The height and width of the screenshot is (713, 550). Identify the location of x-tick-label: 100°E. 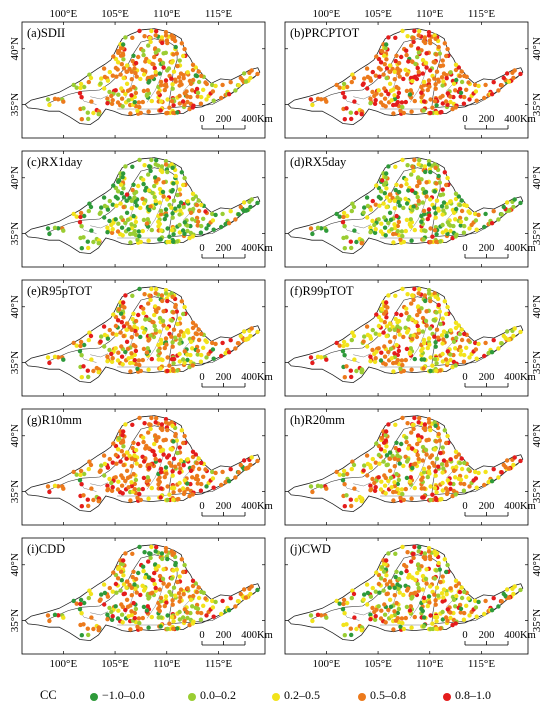
(327, 664).